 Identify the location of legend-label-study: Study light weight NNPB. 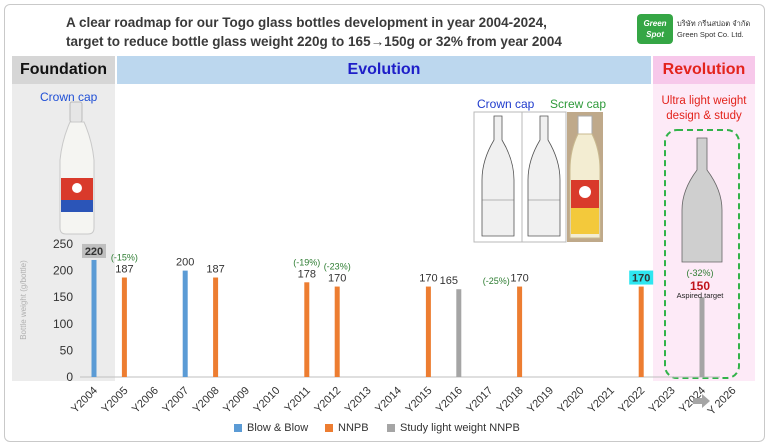
(460, 428).